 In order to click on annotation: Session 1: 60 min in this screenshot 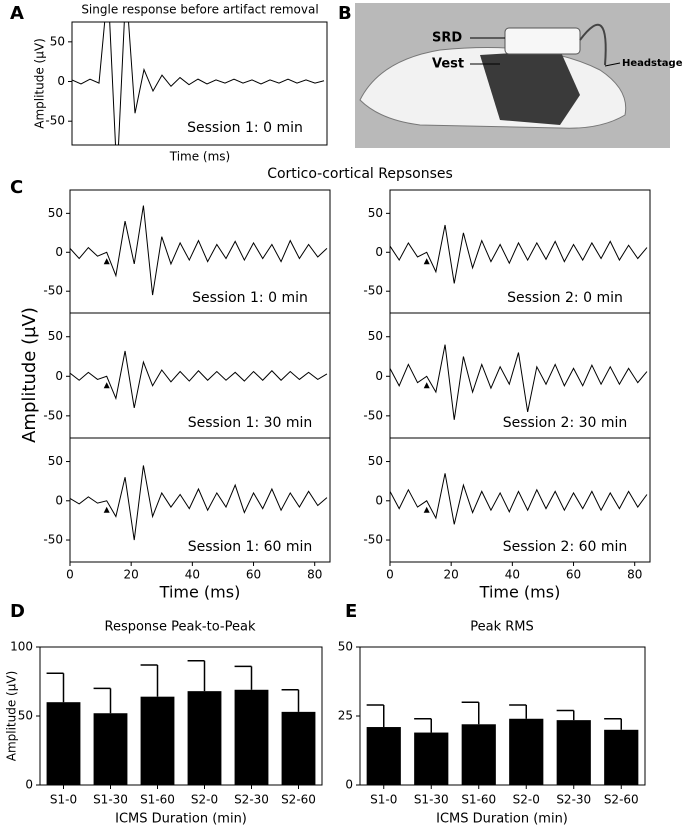, I will do `click(250, 547)`.